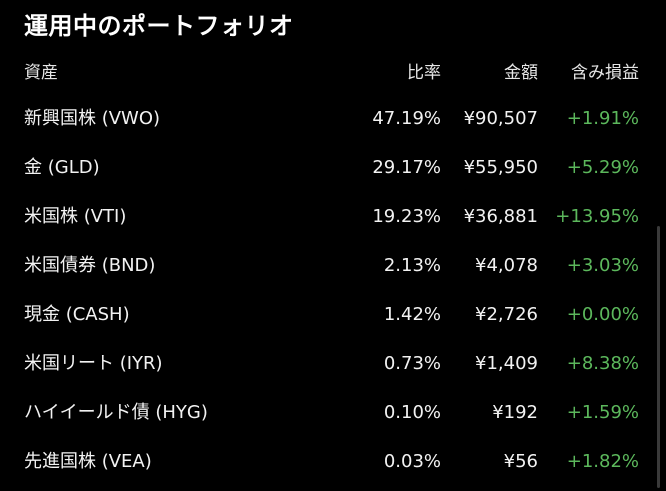 The width and height of the screenshot is (666, 491). Describe the element at coordinates (605, 73) in the screenshot. I see `header-gain: 含み損益` at that location.